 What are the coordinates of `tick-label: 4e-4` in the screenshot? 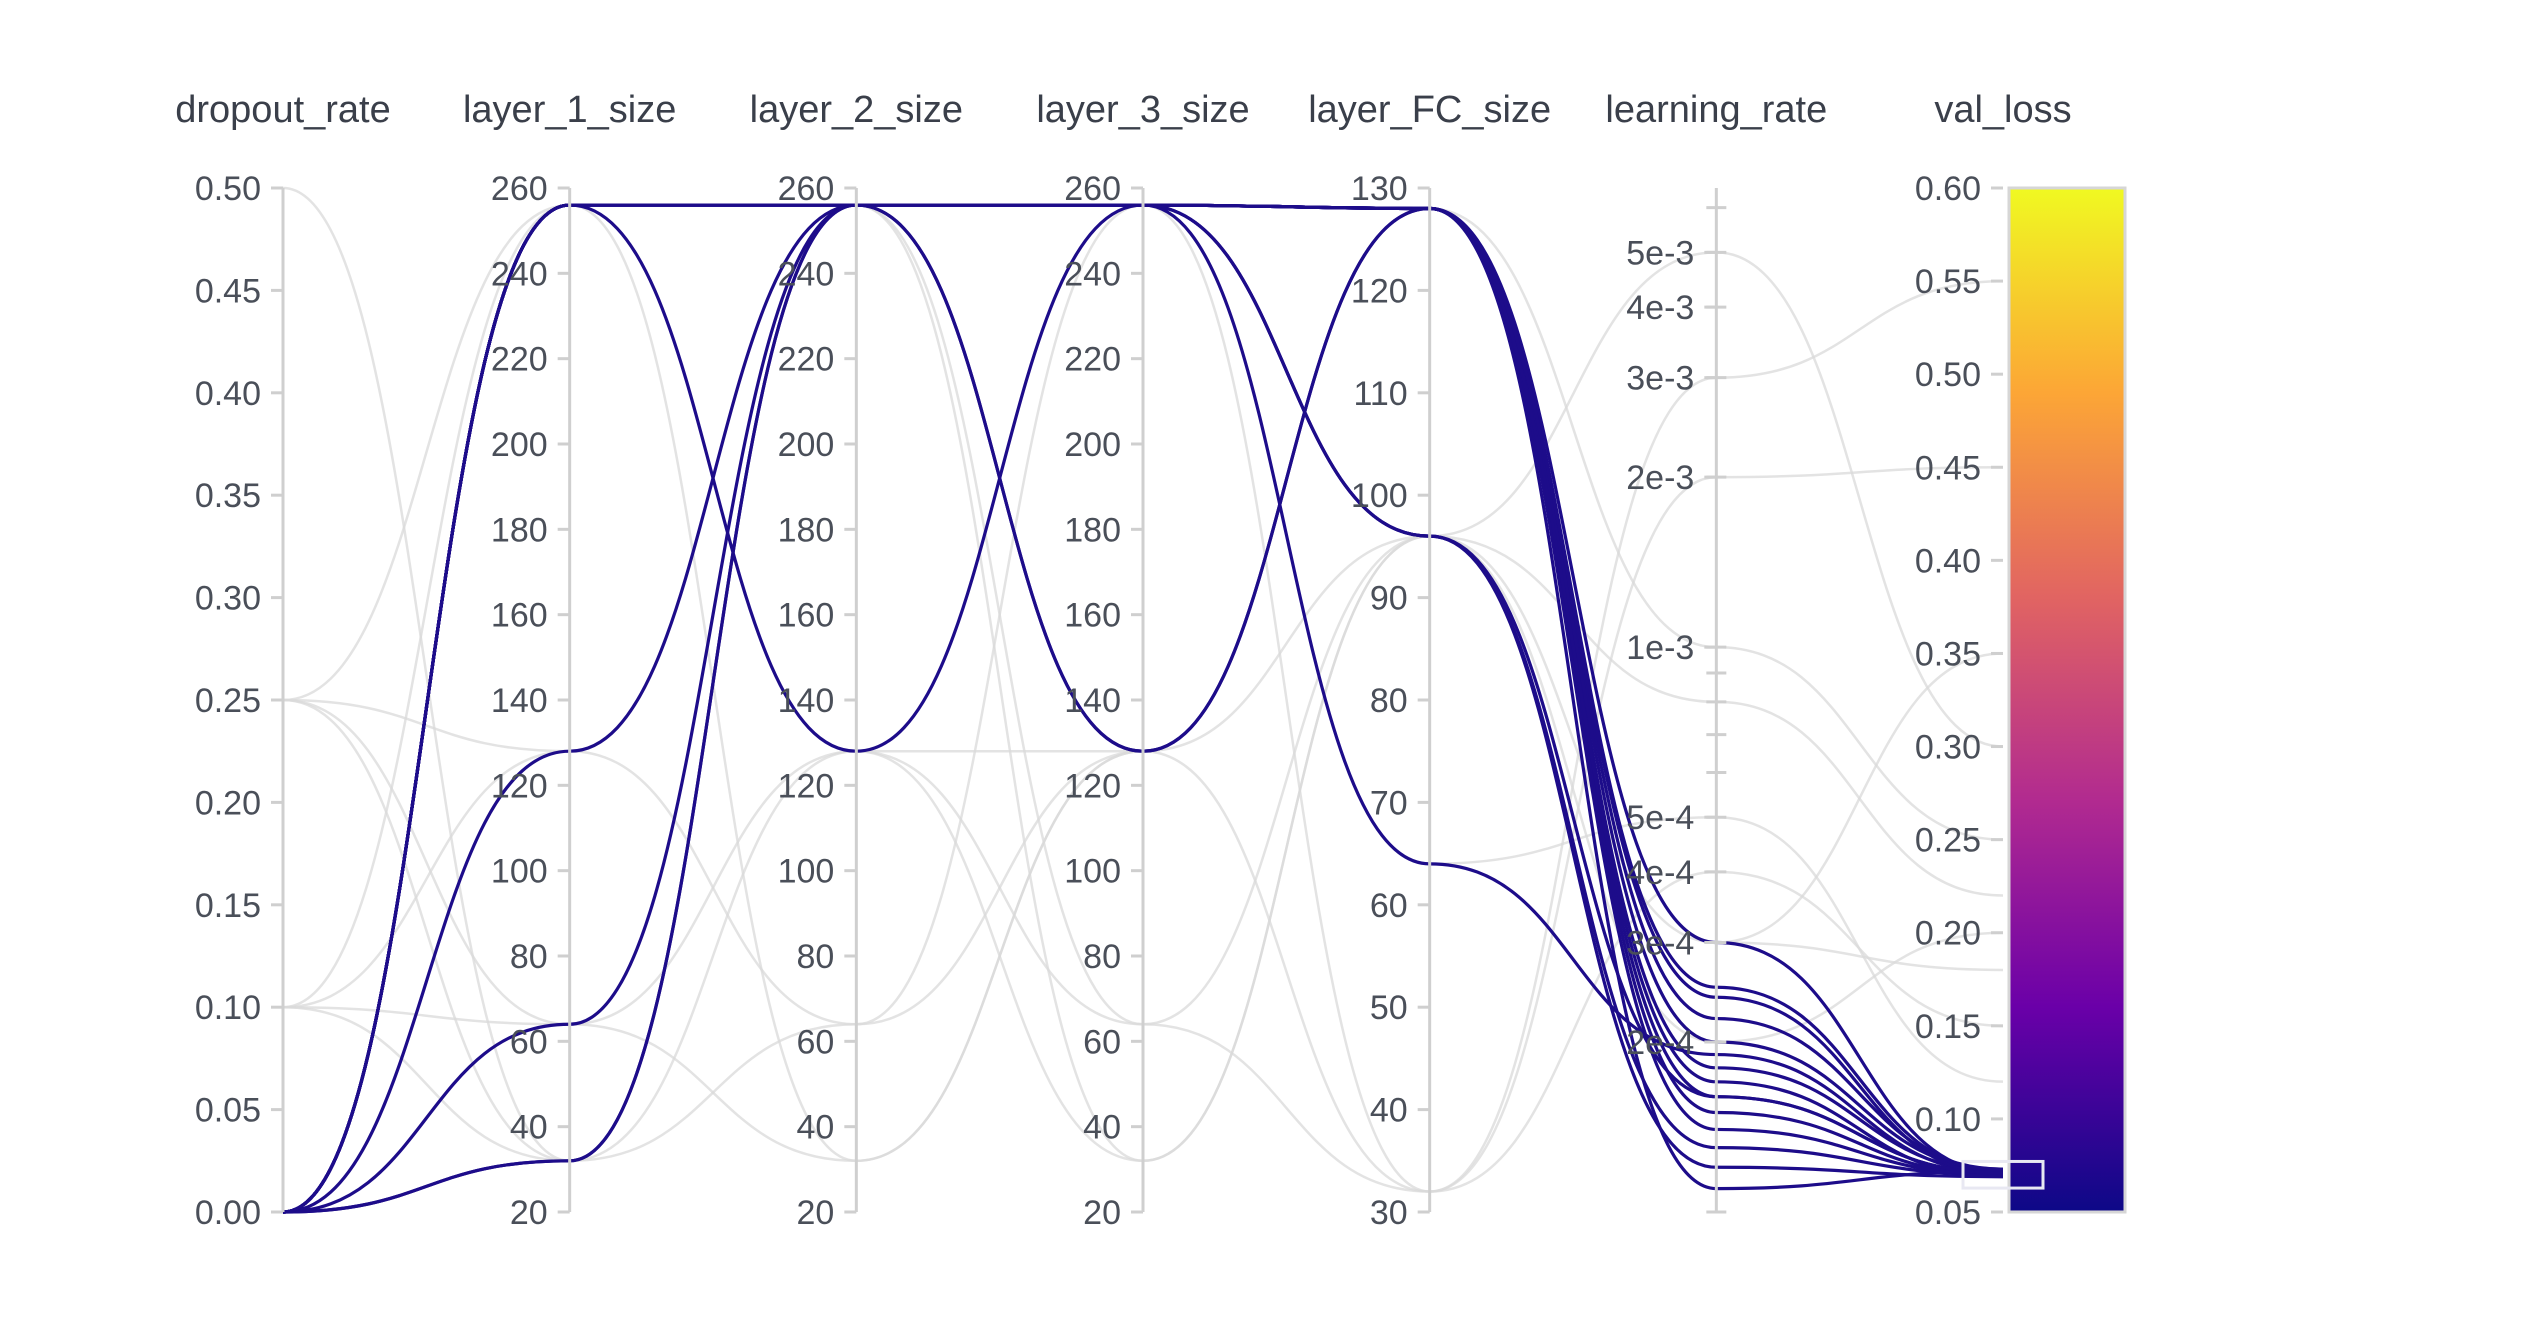 It's located at (1660, 873).